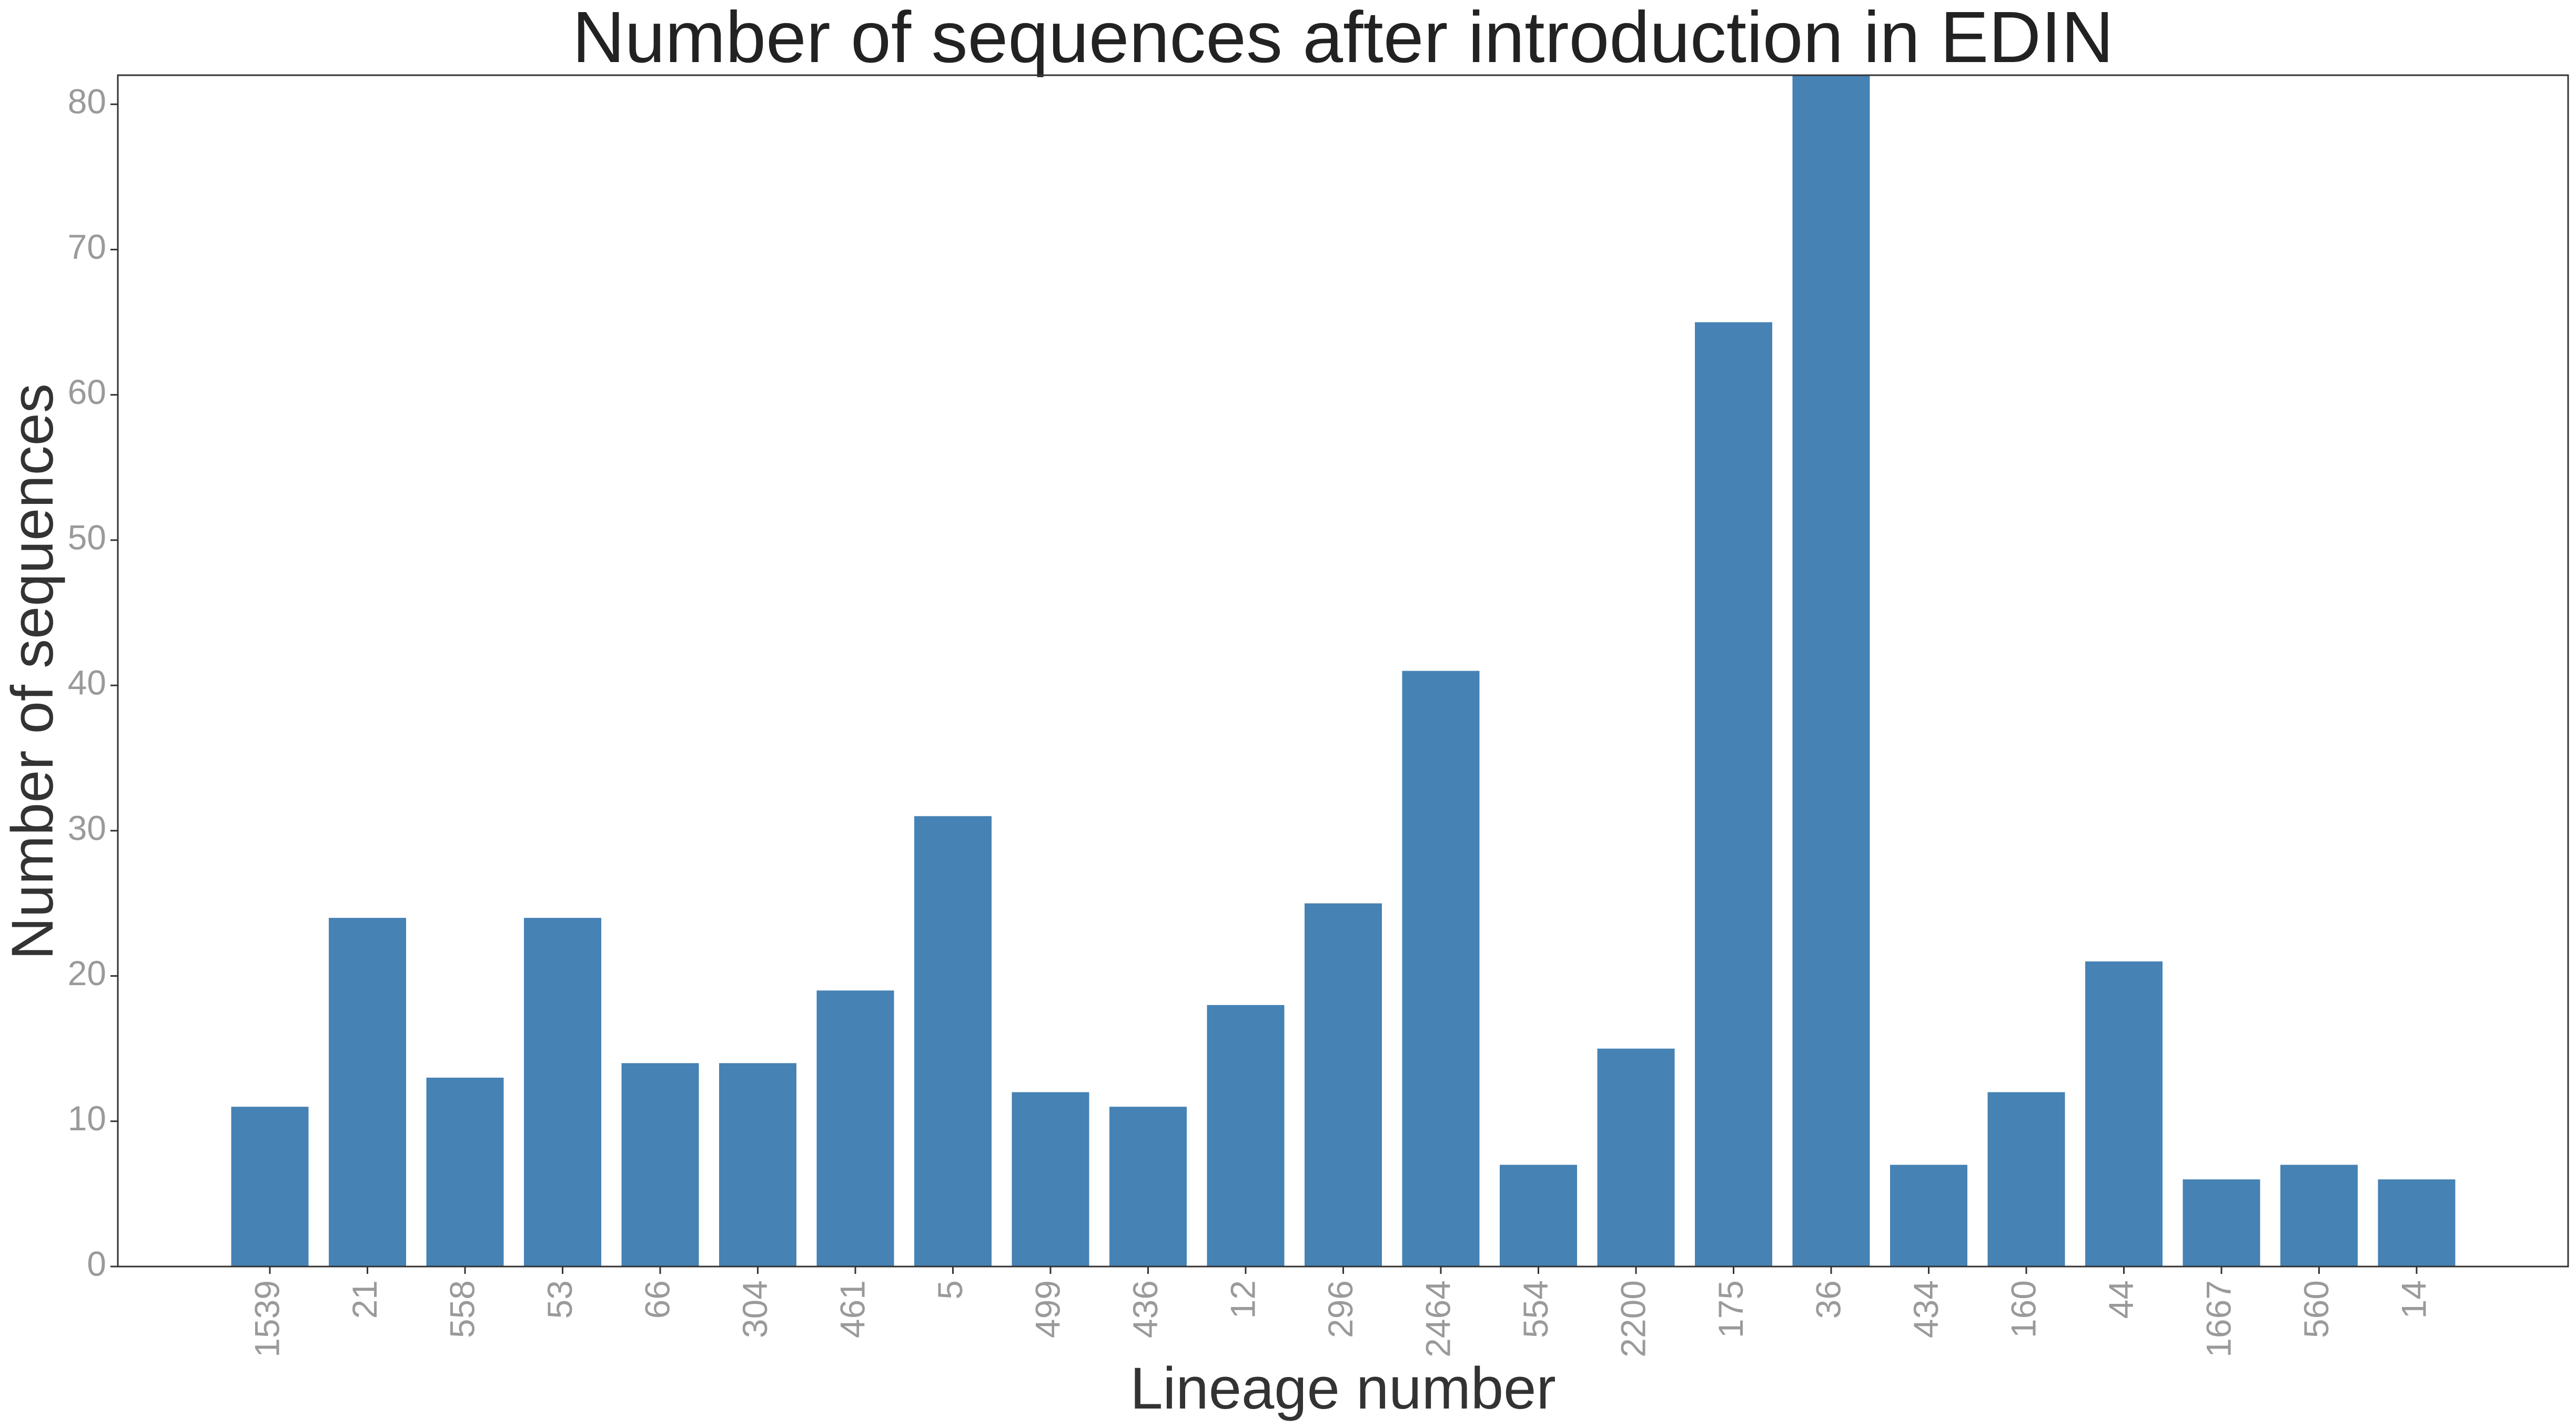 This screenshot has height=1428, width=2576. I want to click on x-tick-label: 53, so click(559, 1299).